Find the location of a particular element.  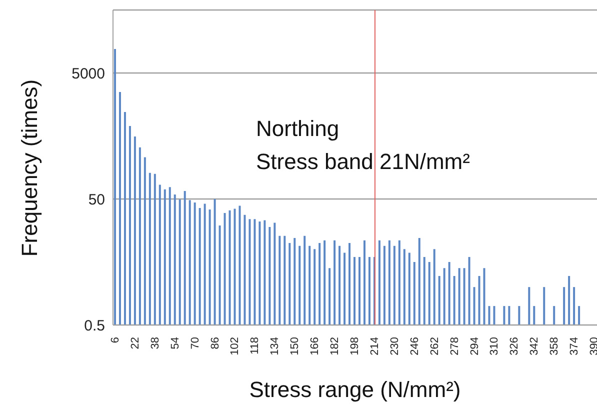

x-tick-label: 198 is located at coordinates (355, 346).